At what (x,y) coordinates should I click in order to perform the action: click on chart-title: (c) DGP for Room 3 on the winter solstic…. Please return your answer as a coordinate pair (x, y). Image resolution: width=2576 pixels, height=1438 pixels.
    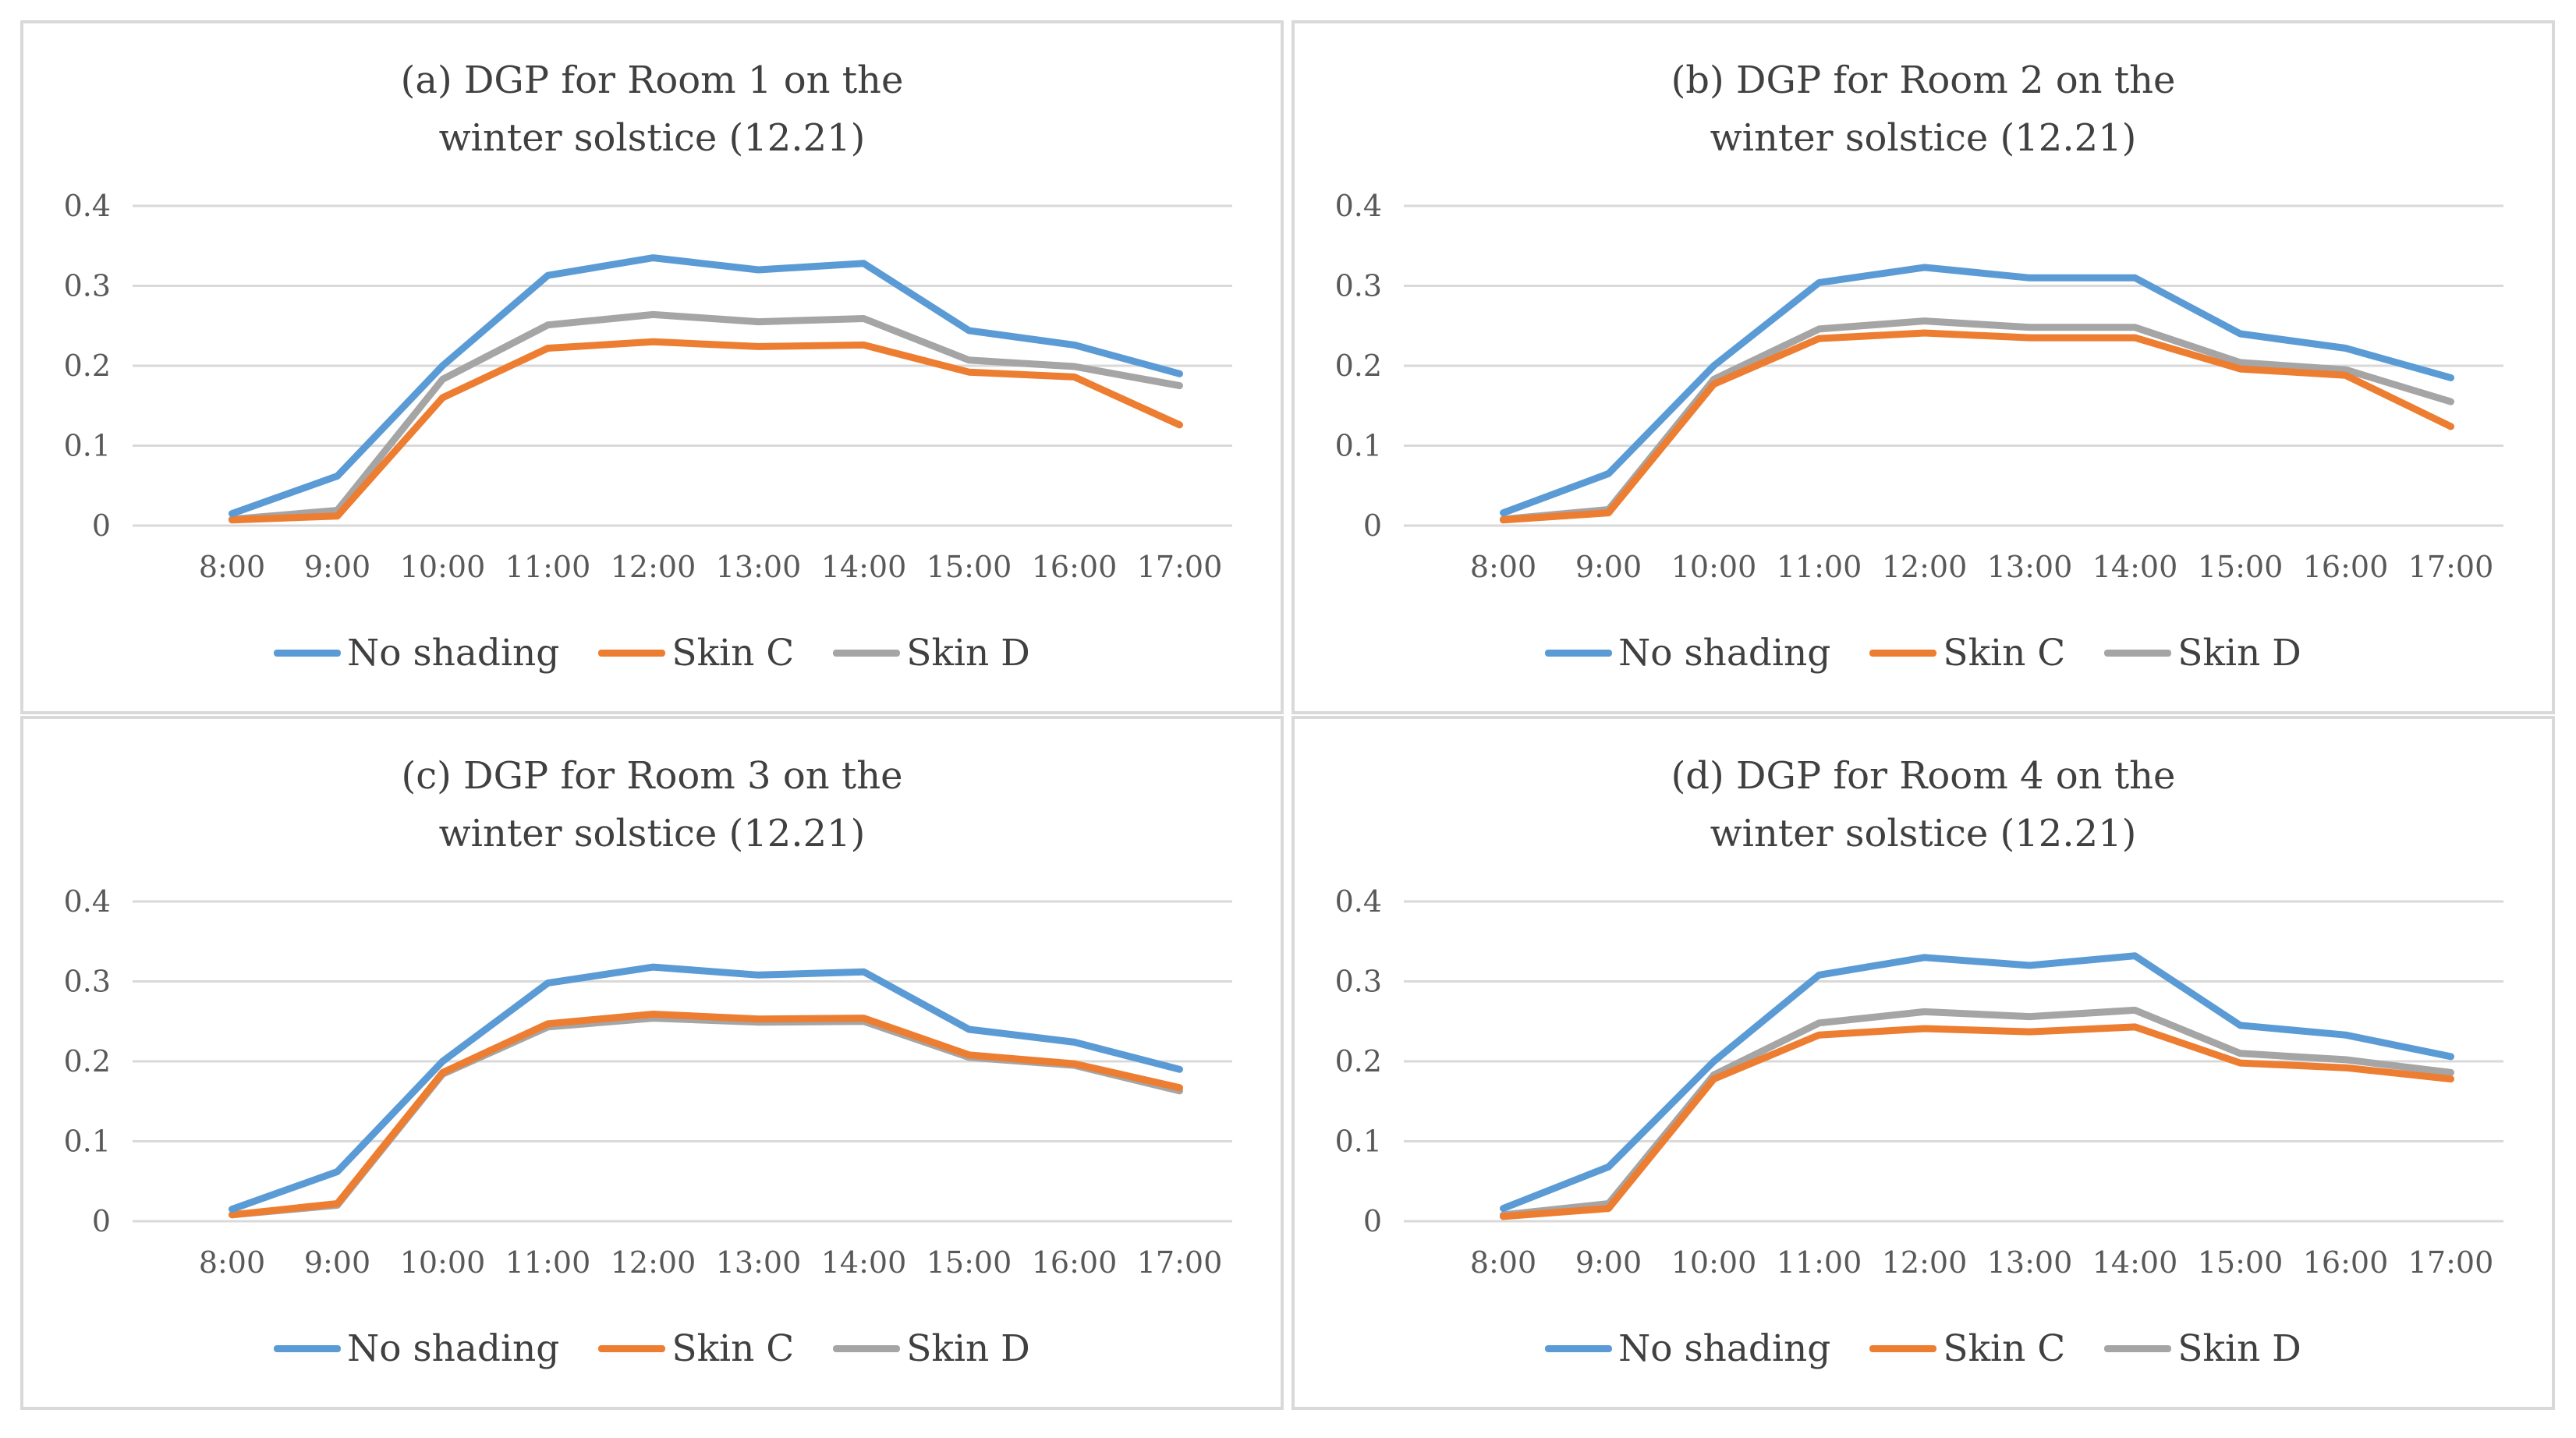
    Looking at the image, I should click on (652, 805).